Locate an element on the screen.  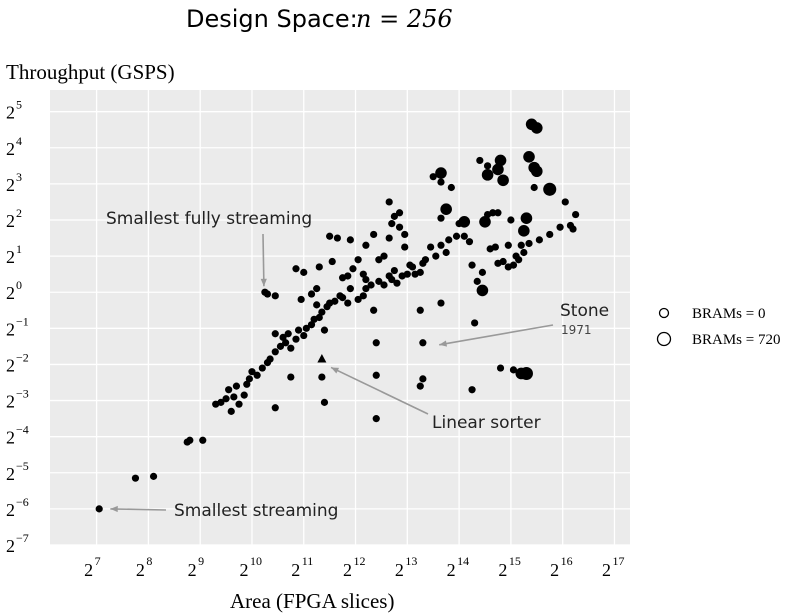
x-tick-exponent: 11 is located at coordinates (308, 561).